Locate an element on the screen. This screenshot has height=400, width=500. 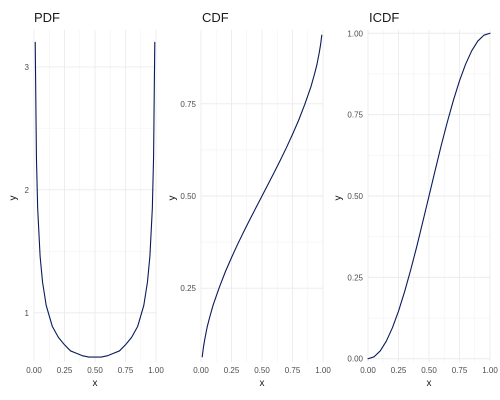
x-ticks-cdf: 0.00 0.25 0.50 0.75 1.00 is located at coordinates (262, 370).